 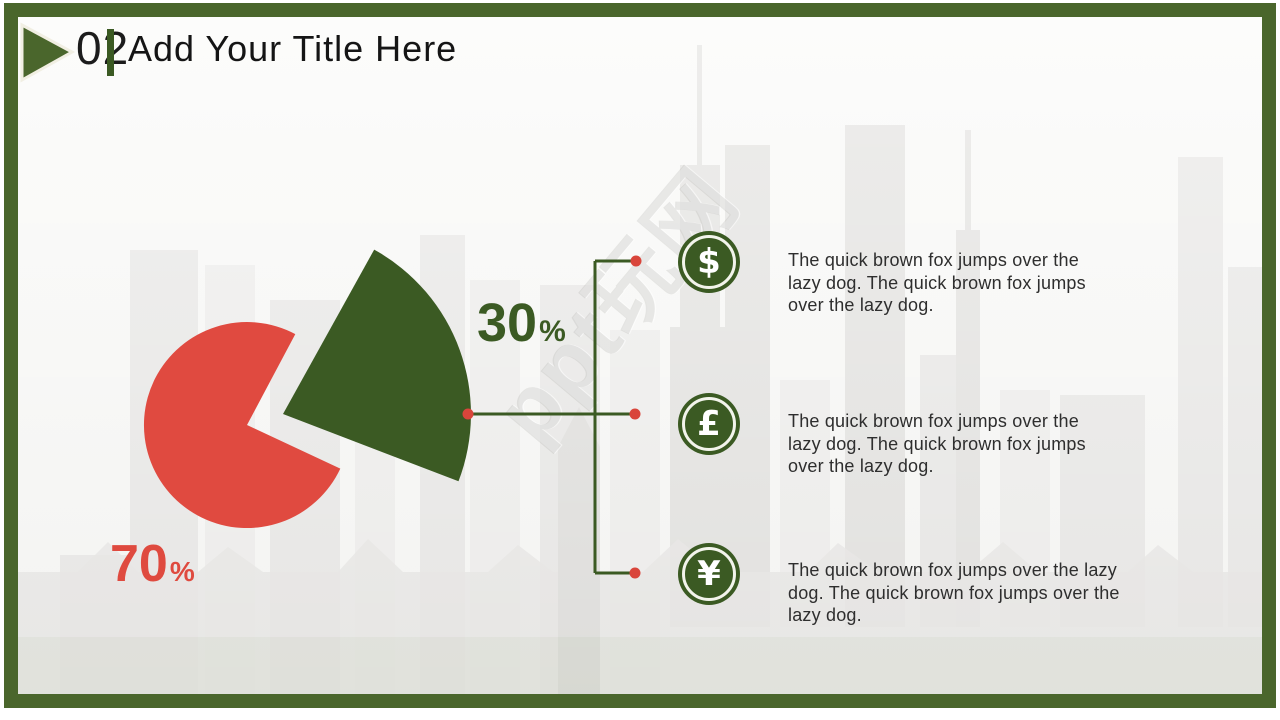 I want to click on value-label-red: 70 %, so click(x=152, y=564).